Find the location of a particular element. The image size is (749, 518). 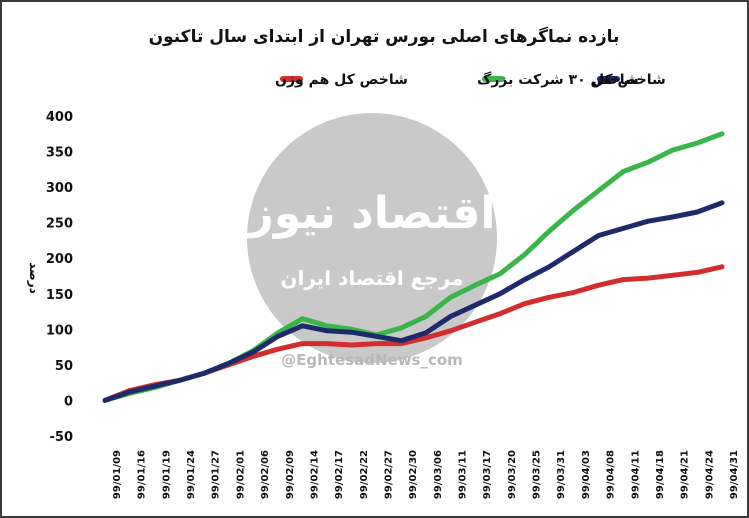

x-tick-label: 99/01/09 is located at coordinates (117, 474).